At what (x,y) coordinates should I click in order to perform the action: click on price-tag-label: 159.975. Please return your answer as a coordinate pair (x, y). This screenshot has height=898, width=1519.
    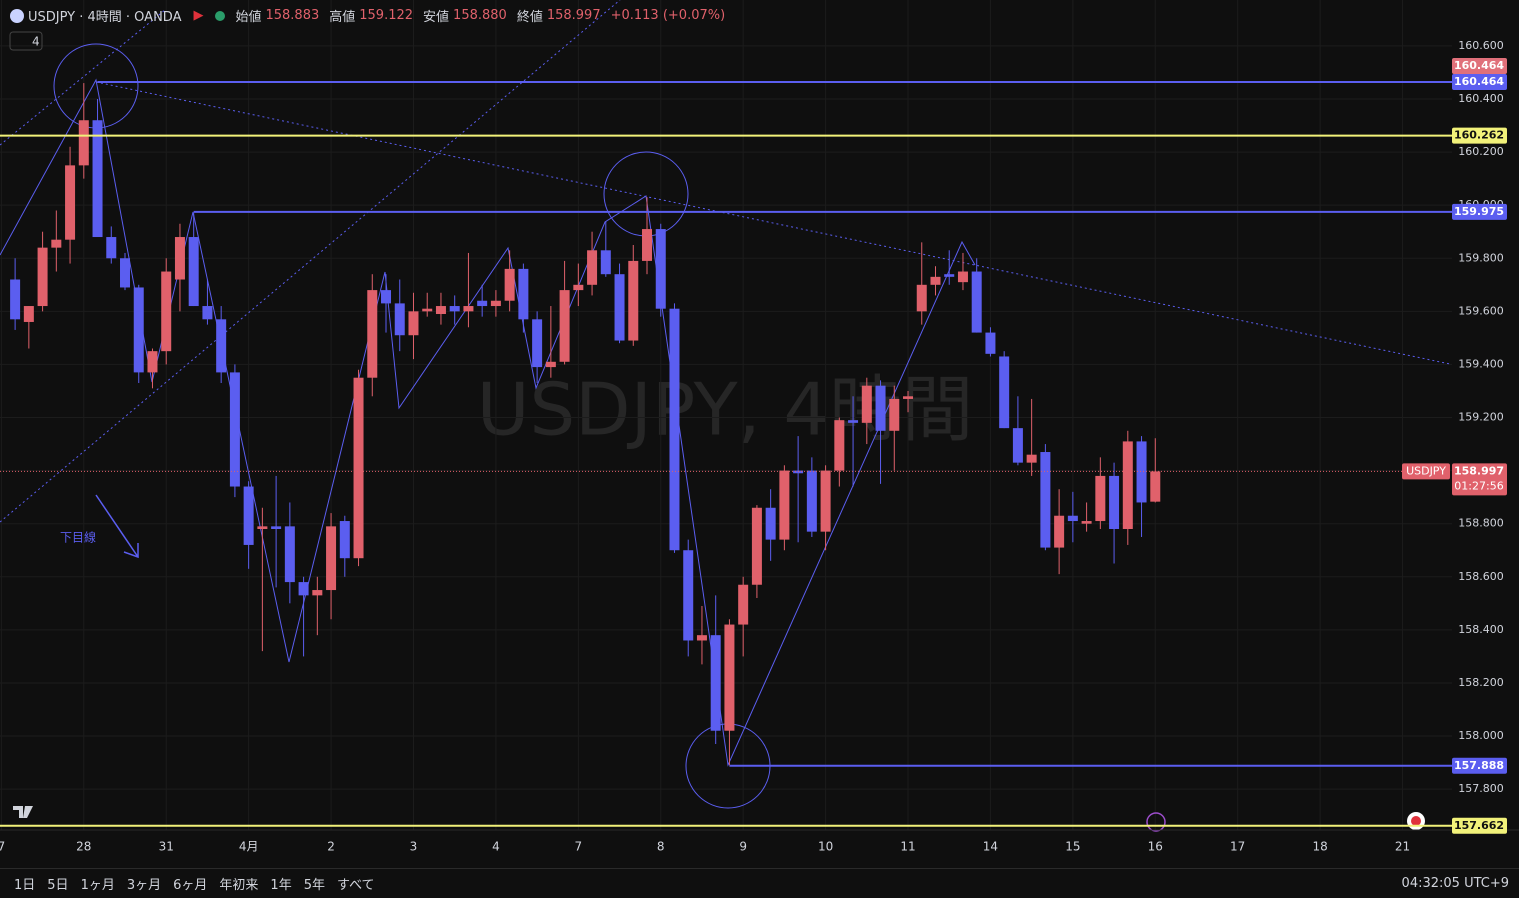
    Looking at the image, I should click on (1479, 211).